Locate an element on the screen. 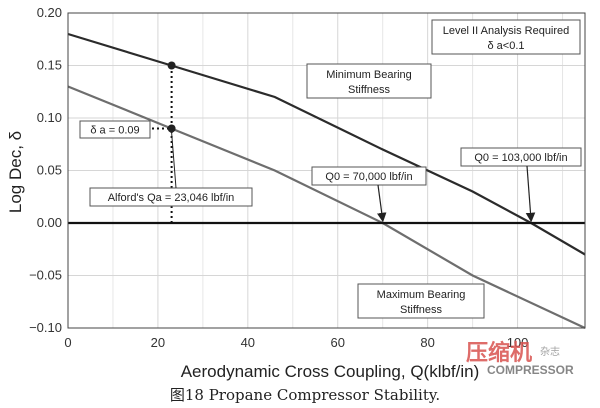 The image size is (600, 408). x-tick-label: 20 is located at coordinates (158, 342).